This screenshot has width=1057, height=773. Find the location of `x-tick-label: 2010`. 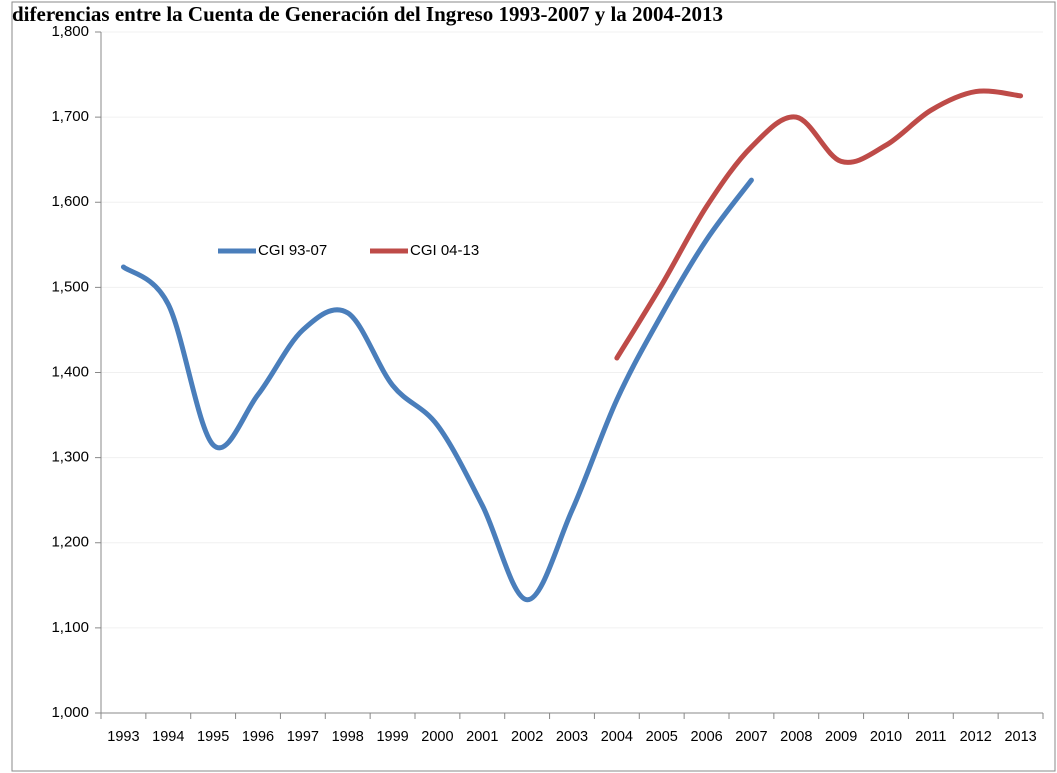

x-tick-label: 2010 is located at coordinates (886, 737).